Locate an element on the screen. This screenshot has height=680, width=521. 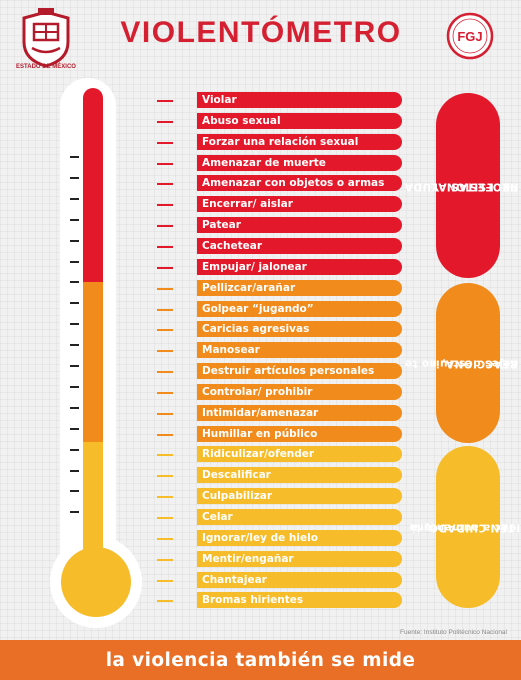
thermometer is located at coordinates (96, 353).